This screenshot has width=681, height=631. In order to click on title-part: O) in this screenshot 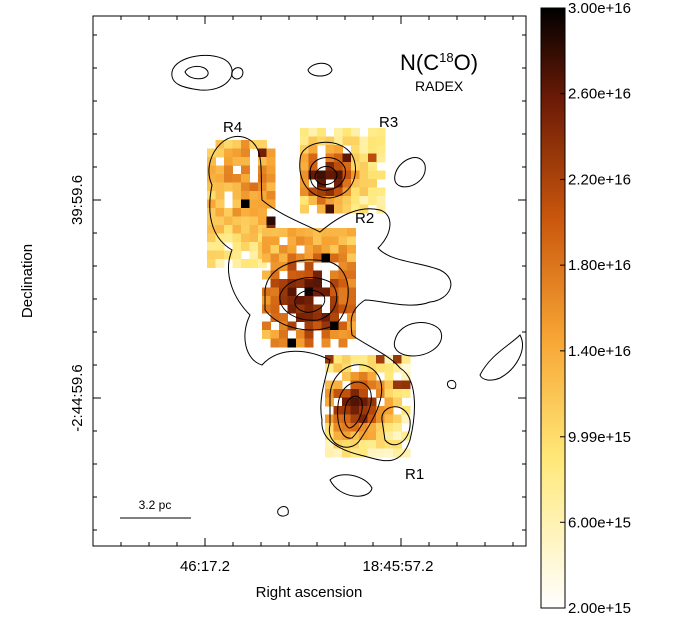, I will do `click(466, 62)`.